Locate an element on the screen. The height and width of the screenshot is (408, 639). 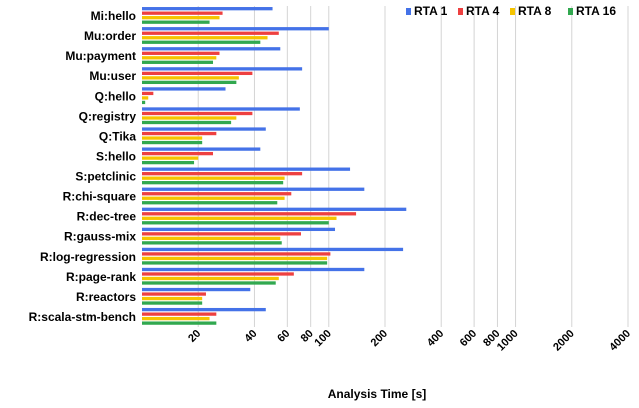
category-label: R:gauss-mix is located at coordinates (100, 237).